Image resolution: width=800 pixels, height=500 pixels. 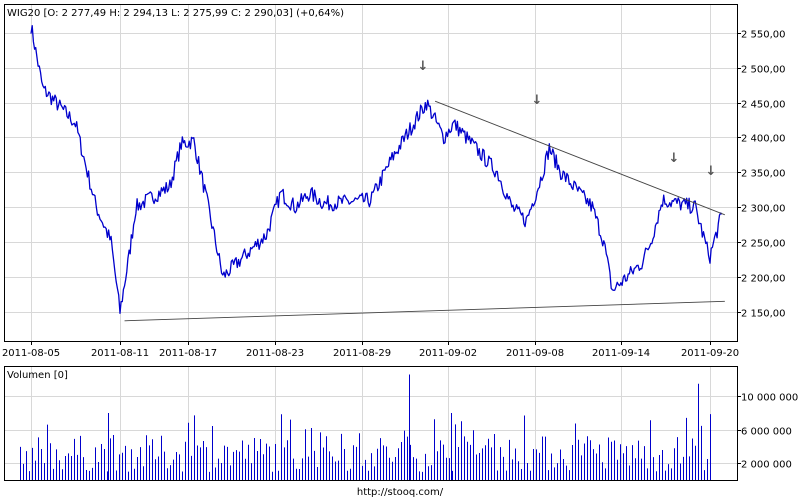 What do you see at coordinates (710, 353) in the screenshot?
I see `x-tick-label: 2011-09-20` at bounding box center [710, 353].